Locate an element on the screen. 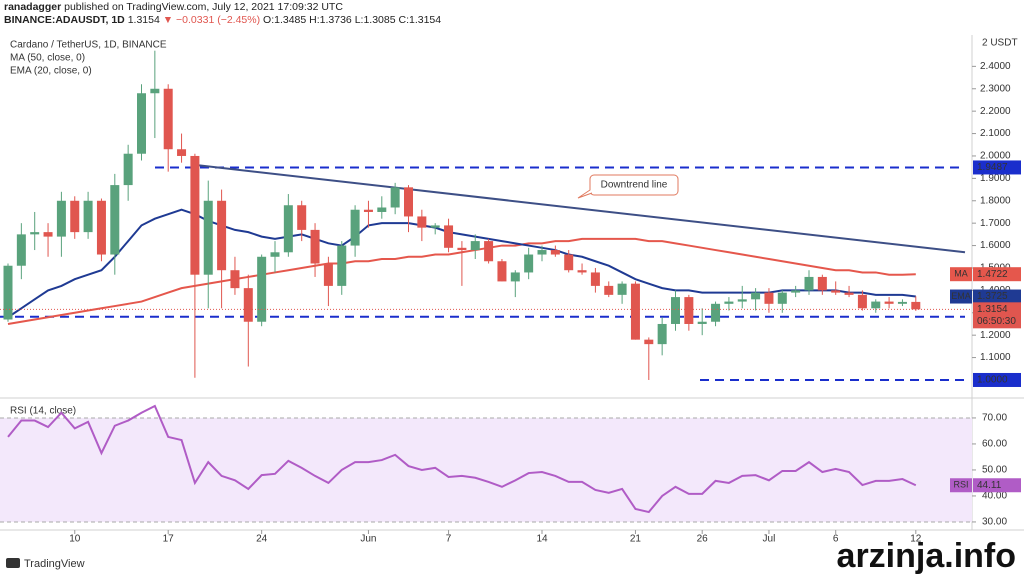  x-tick-label: 14 is located at coordinates (542, 539).